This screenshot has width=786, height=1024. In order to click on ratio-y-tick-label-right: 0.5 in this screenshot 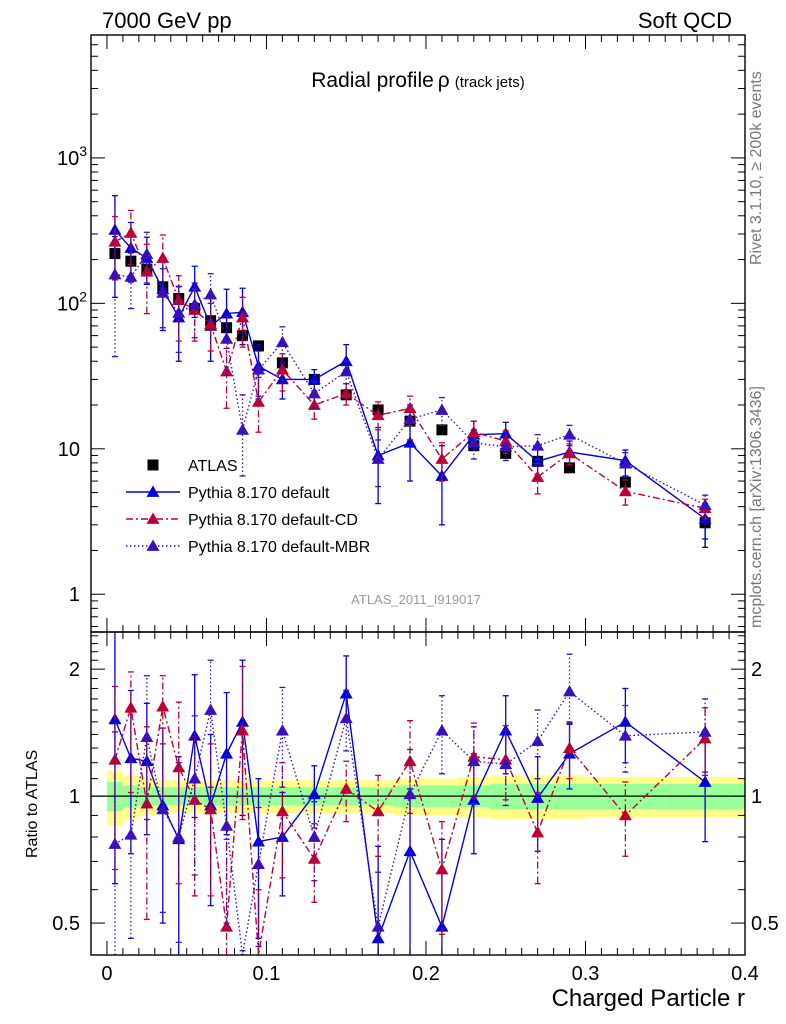, I will do `click(765, 924)`.